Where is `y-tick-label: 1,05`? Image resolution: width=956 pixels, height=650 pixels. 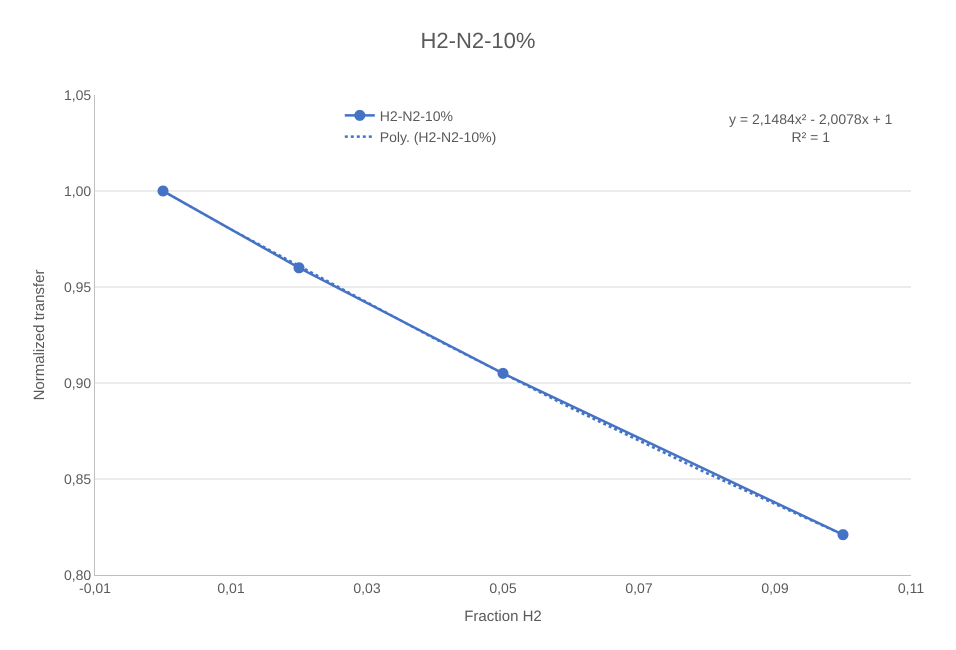 y-tick-label: 1,05 is located at coordinates (78, 94).